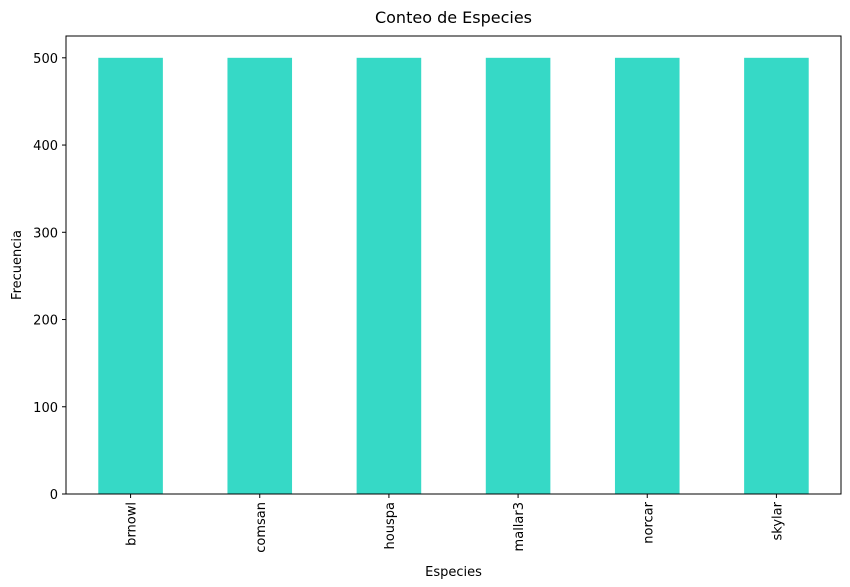 This screenshot has width=850, height=587. Describe the element at coordinates (777, 520) in the screenshot. I see `x-tick-label: skylar` at that location.